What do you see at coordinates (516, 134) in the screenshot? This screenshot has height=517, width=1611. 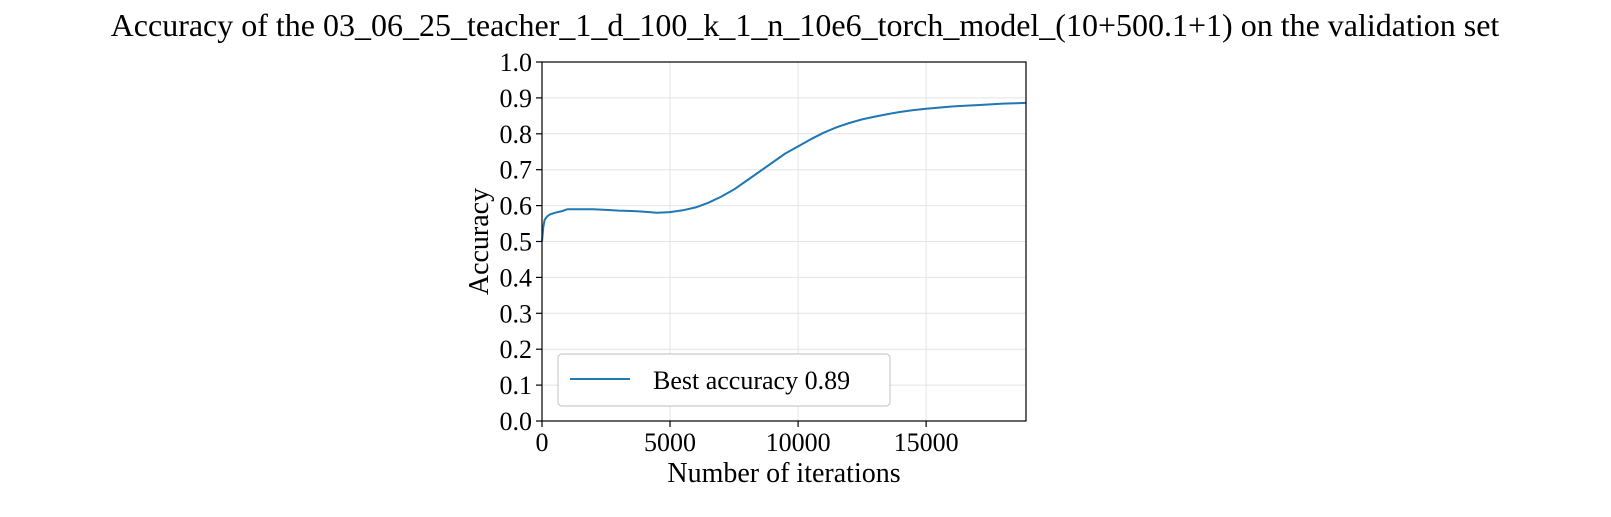 I see `y-tick-label: 0.8` at bounding box center [516, 134].